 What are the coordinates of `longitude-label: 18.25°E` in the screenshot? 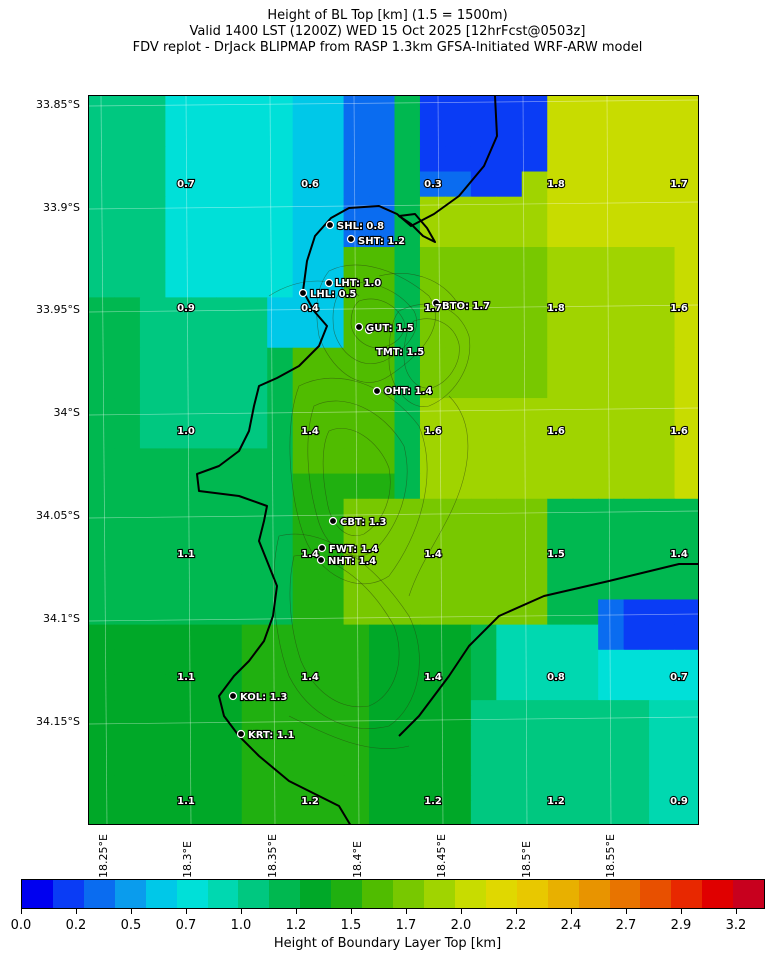 It's located at (103, 856).